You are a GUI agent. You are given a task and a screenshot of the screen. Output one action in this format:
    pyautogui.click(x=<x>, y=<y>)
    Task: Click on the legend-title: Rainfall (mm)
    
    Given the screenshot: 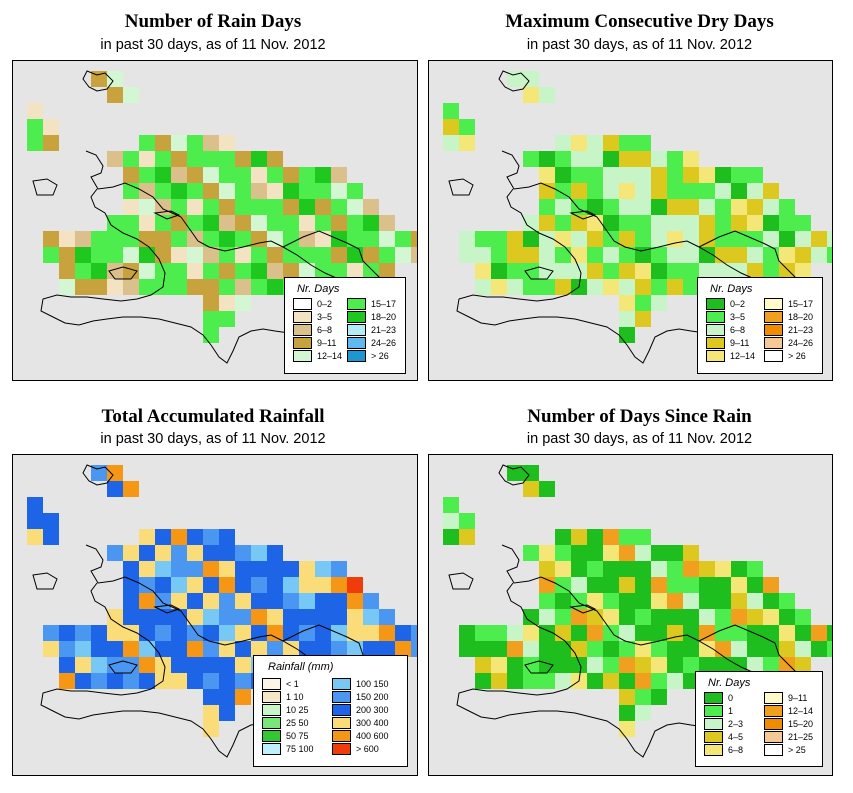 What is the action you would take?
    pyautogui.click(x=301, y=667)
    